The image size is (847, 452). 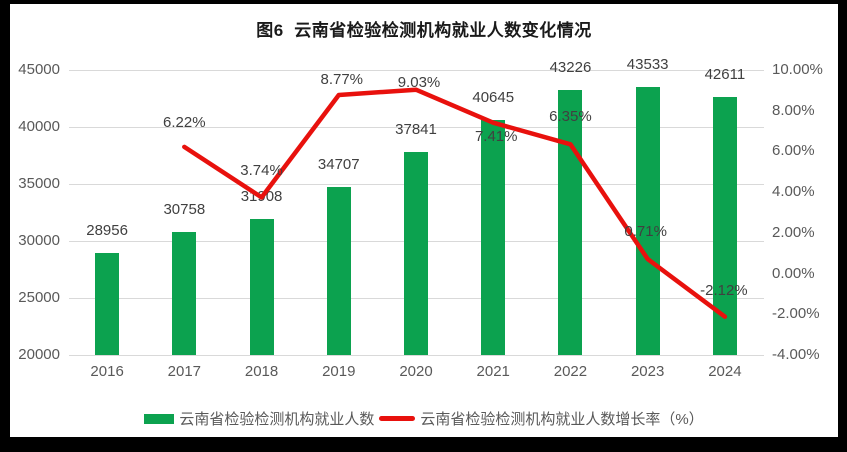 What do you see at coordinates (338, 165) in the screenshot?
I see `bar-value-label: 34707` at bounding box center [338, 165].